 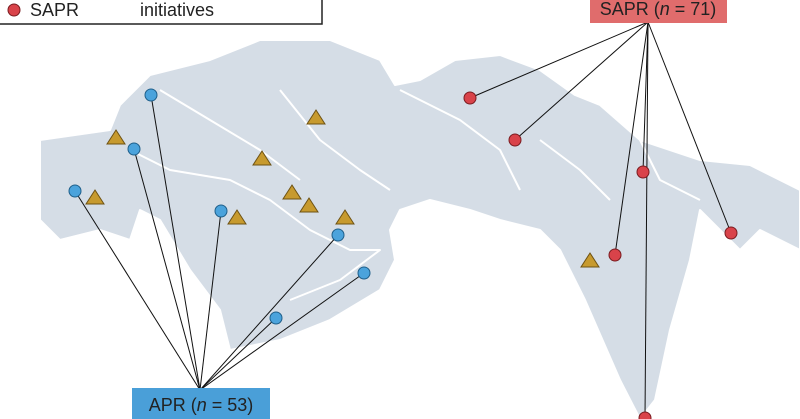 What do you see at coordinates (173, 405) in the screenshot?
I see `label-part: APR (` at bounding box center [173, 405].